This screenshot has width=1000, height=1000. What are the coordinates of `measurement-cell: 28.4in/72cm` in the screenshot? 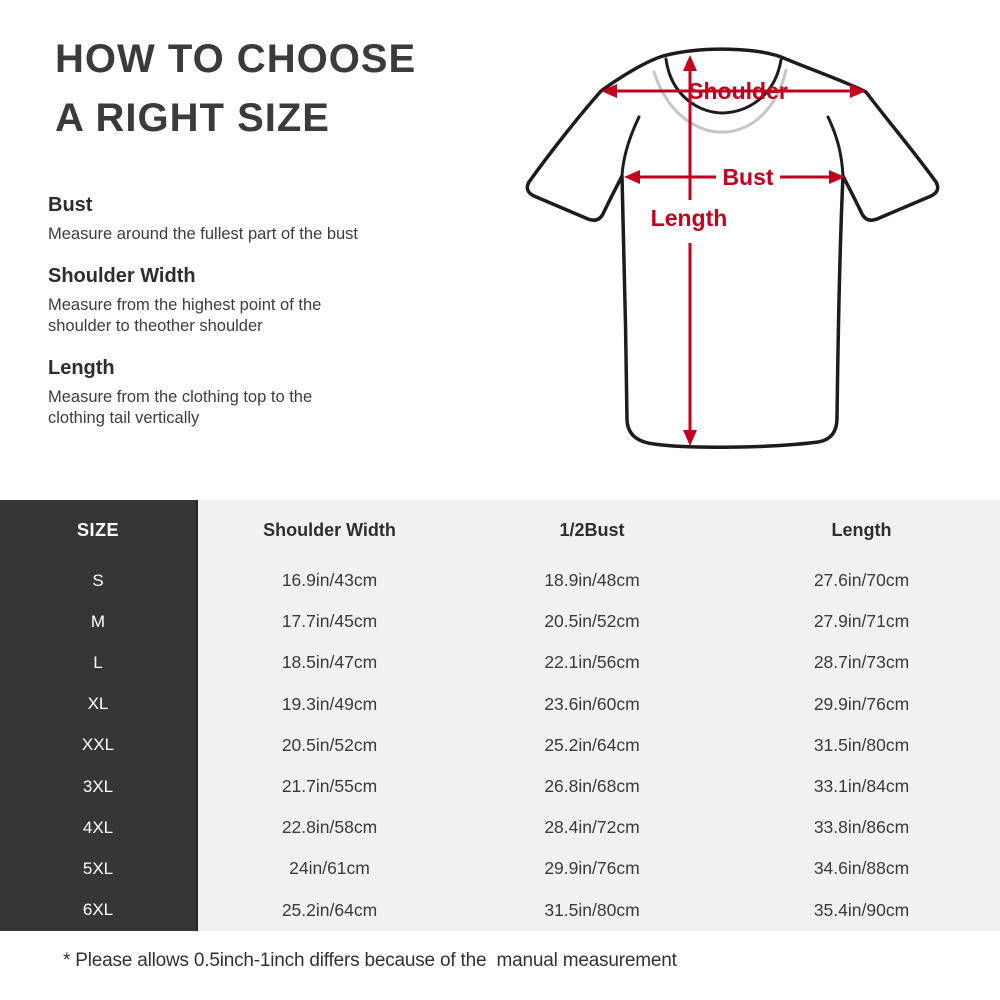 It's located at (592, 828).